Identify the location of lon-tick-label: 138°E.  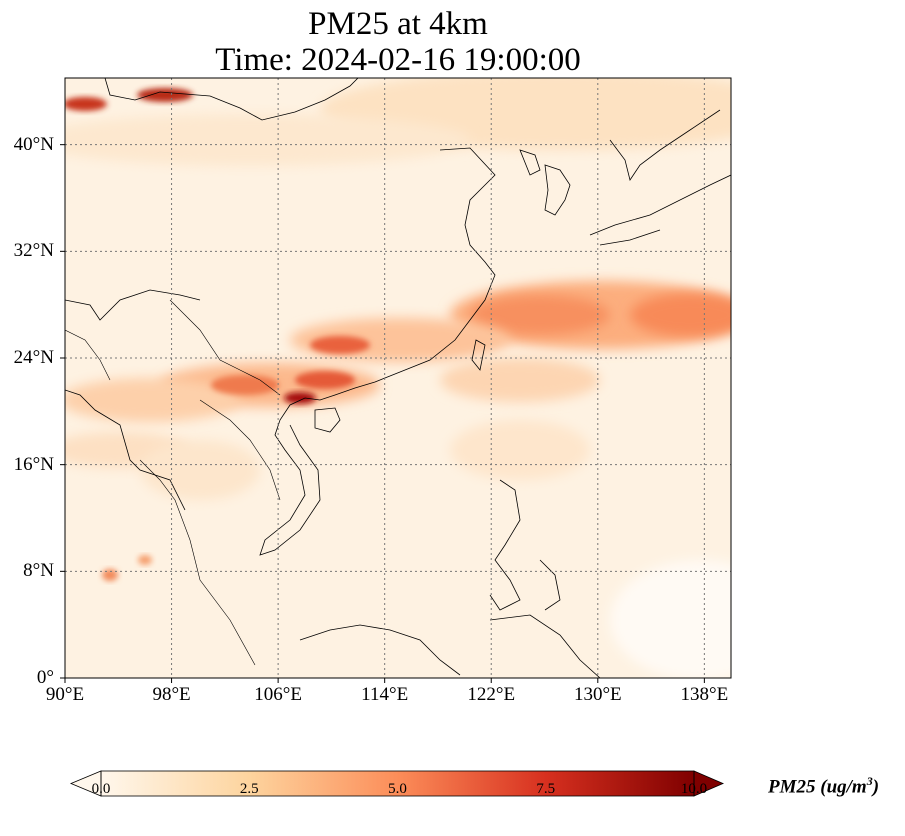
(704, 694).